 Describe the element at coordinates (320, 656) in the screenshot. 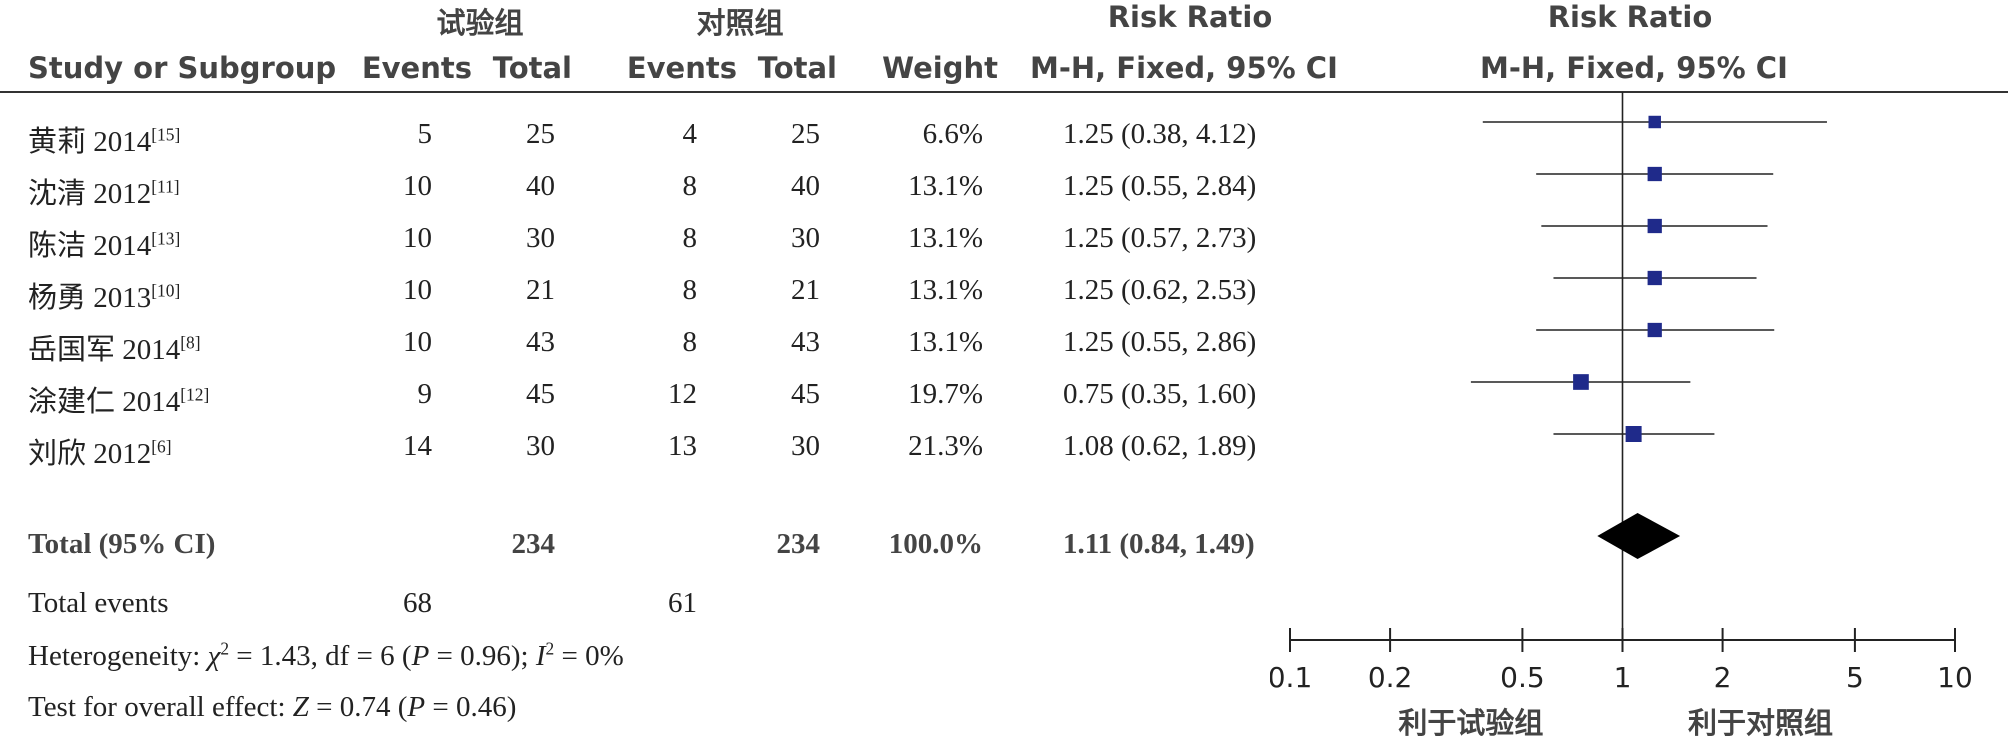

I see `heterogeneity-chi-value: = 1.43, df = 6 (` at that location.